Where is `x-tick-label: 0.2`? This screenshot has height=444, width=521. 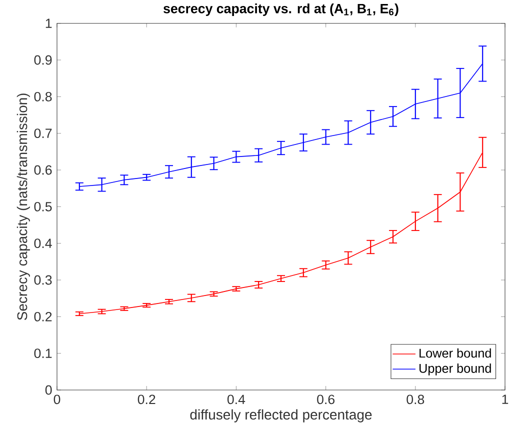
x-tick-label: 0.2 is located at coordinates (147, 399).